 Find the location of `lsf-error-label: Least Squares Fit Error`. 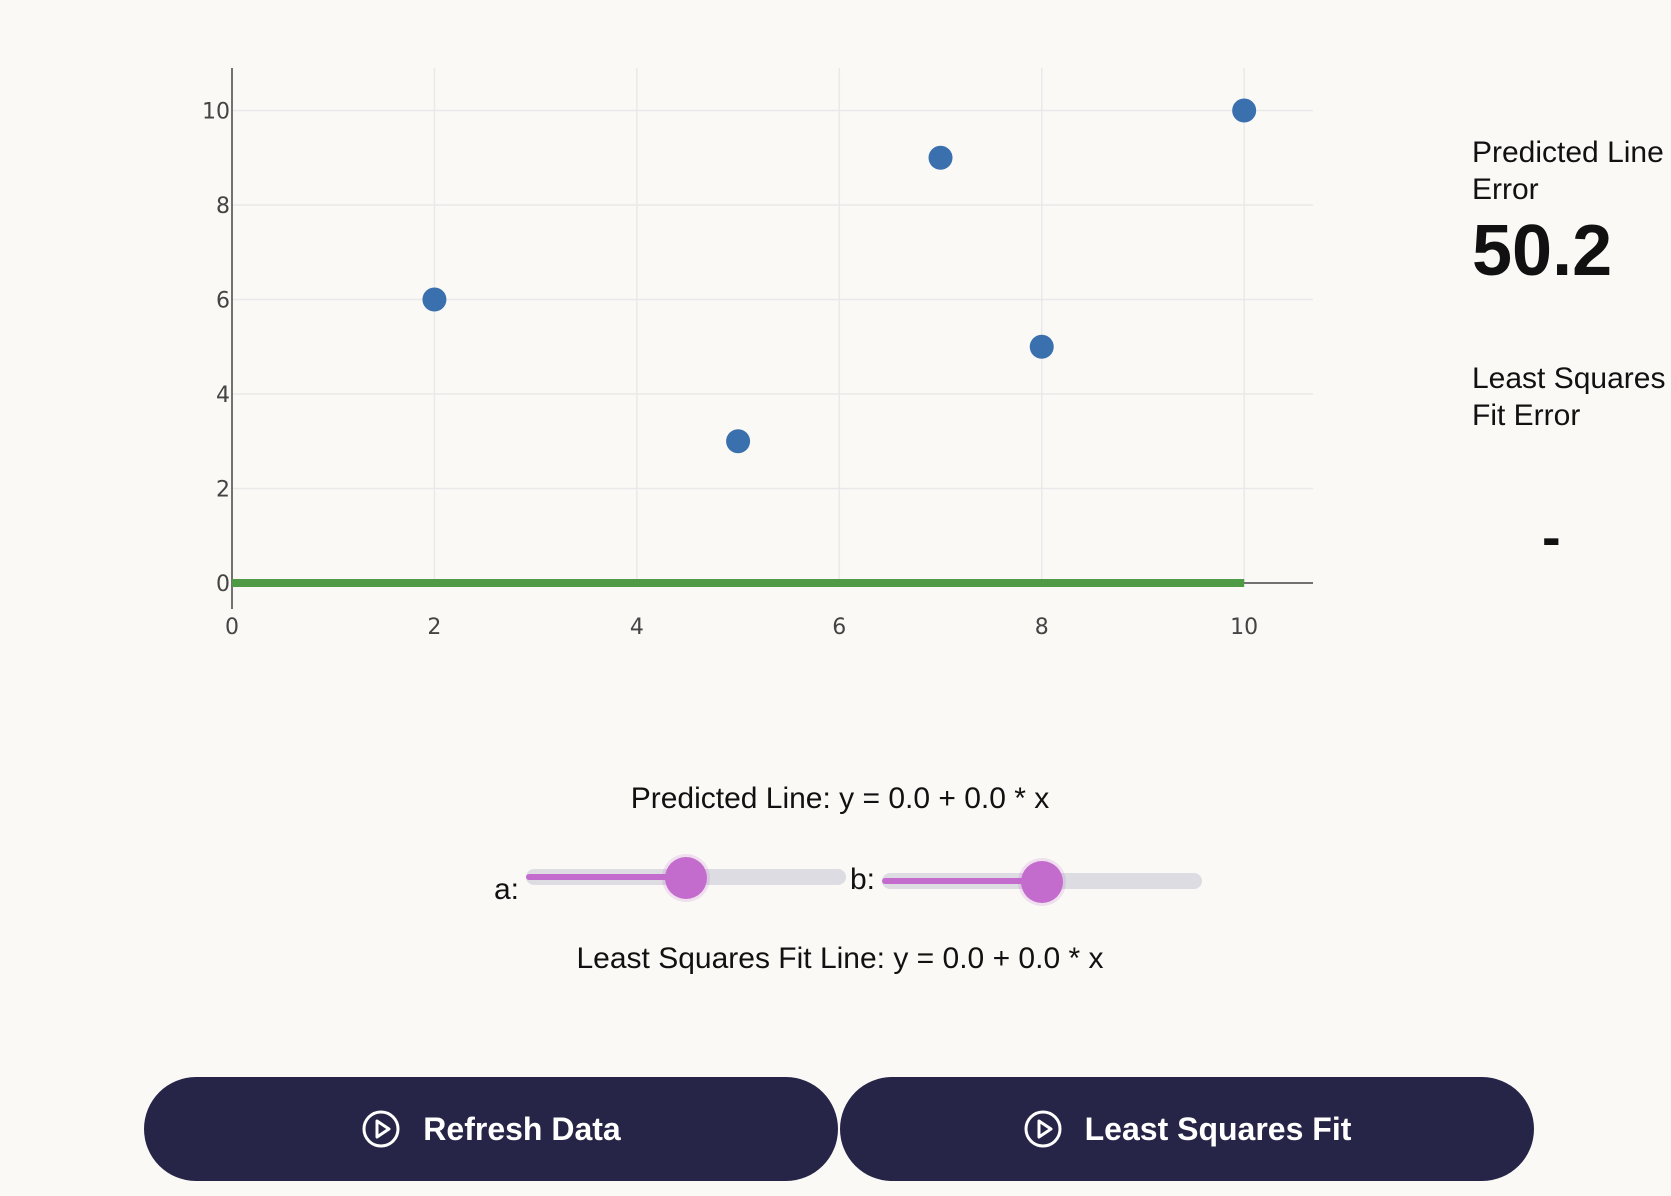

lsf-error-label: Least Squares Fit Error is located at coordinates (1569, 397).